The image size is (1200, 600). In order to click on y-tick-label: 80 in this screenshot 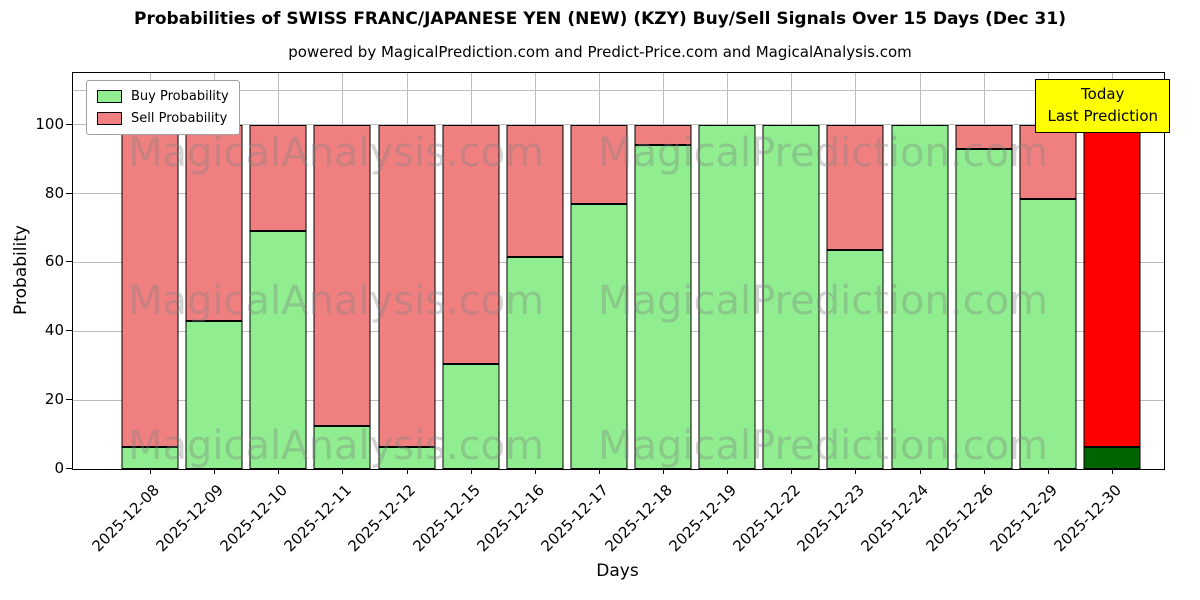, I will do `click(54, 192)`.